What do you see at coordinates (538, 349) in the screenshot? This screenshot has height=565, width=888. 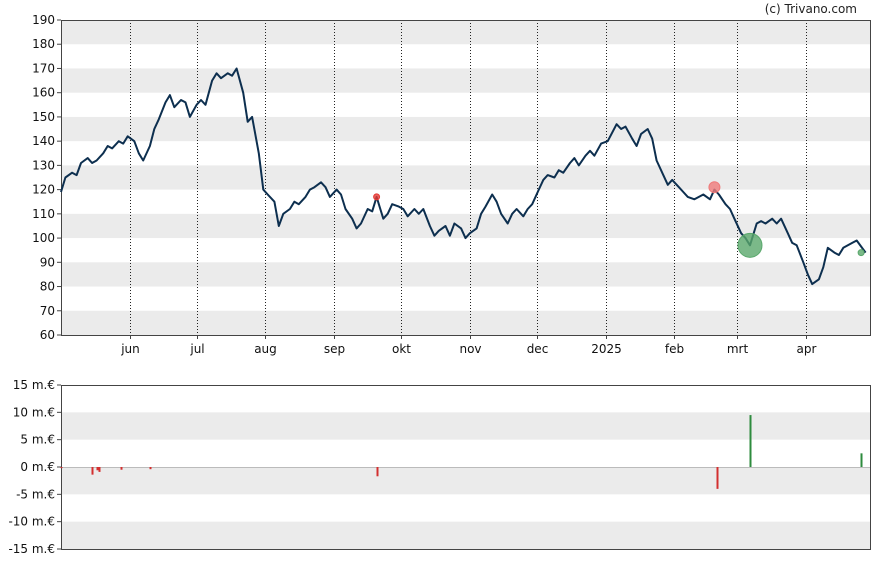 I see `x-tick-label: dec` at bounding box center [538, 349].